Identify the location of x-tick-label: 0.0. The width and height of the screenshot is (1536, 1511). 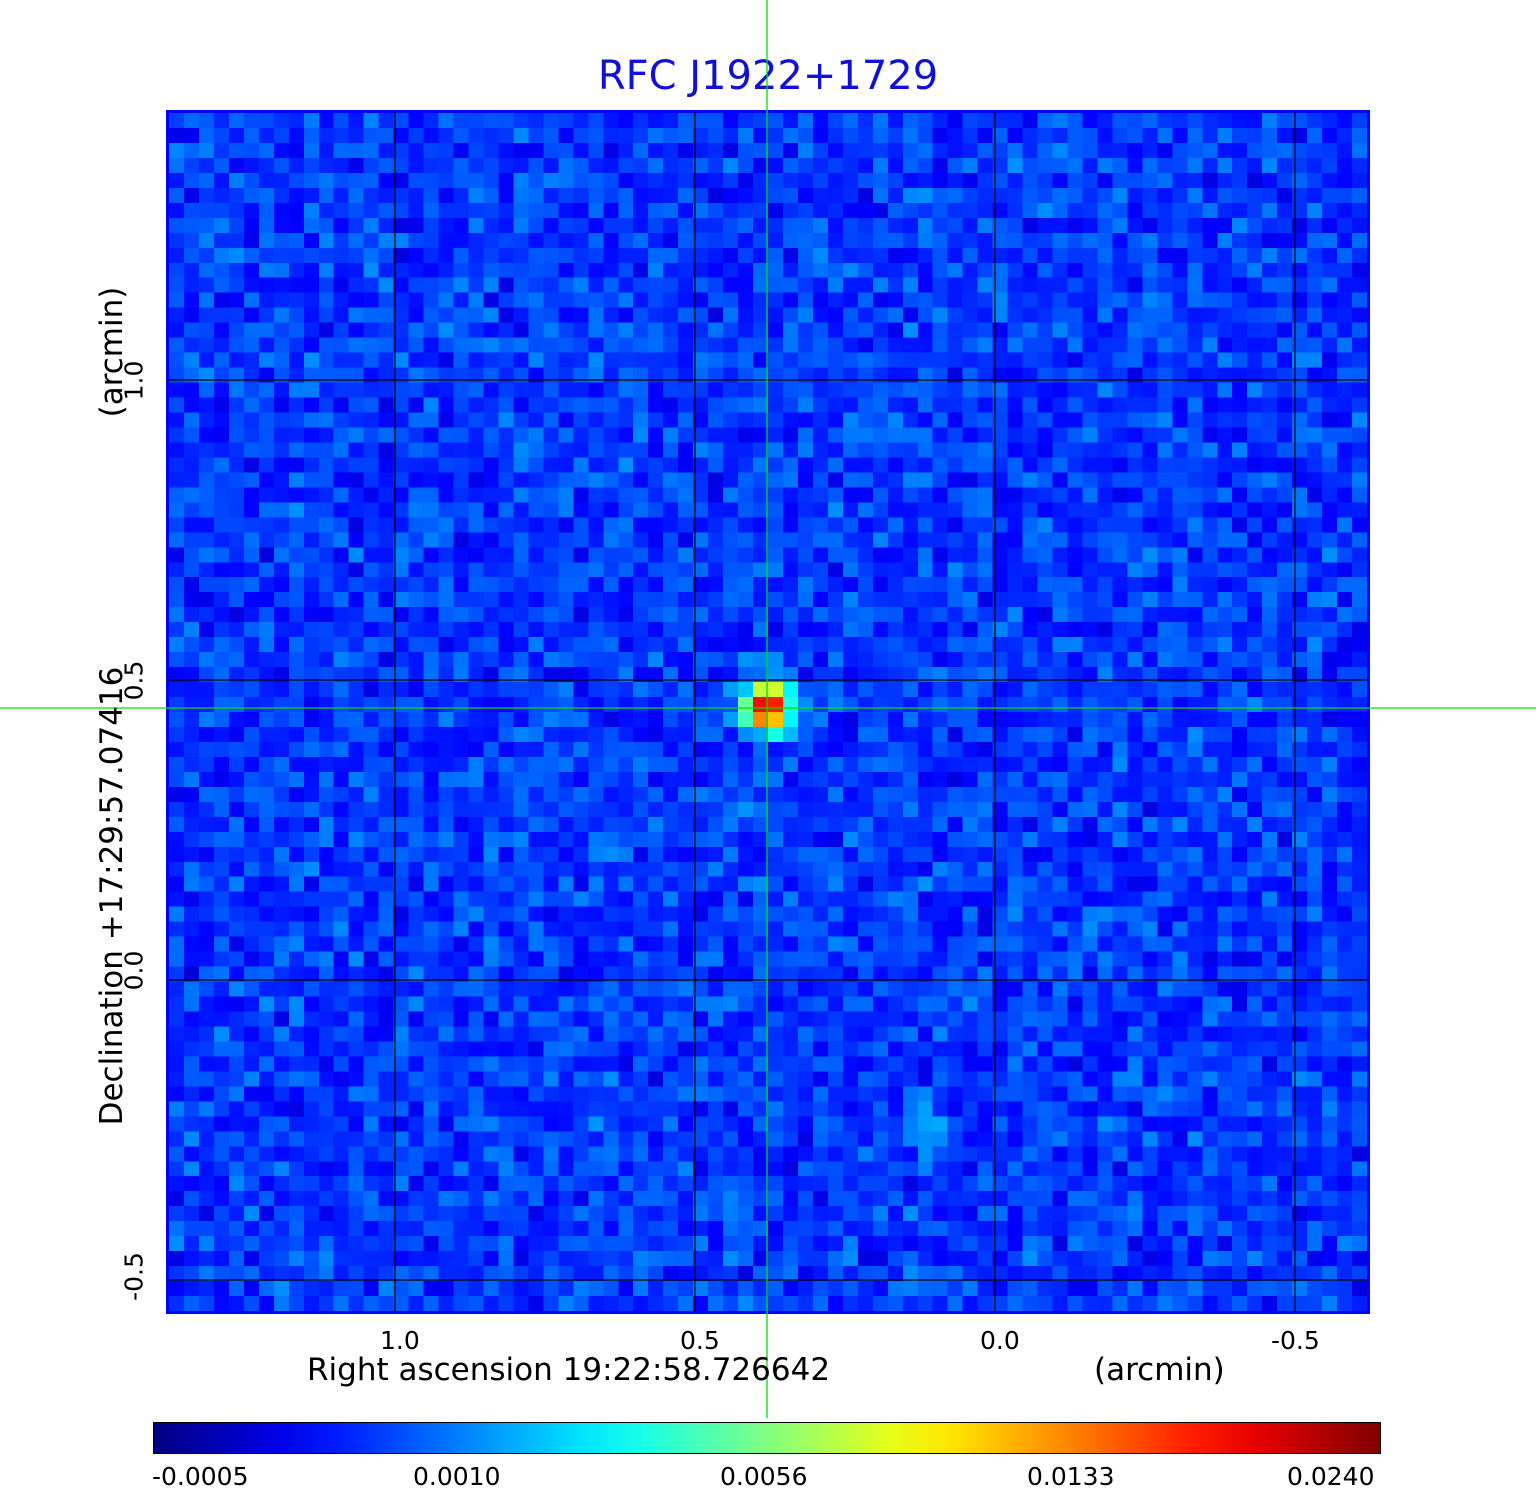
(1000, 1340).